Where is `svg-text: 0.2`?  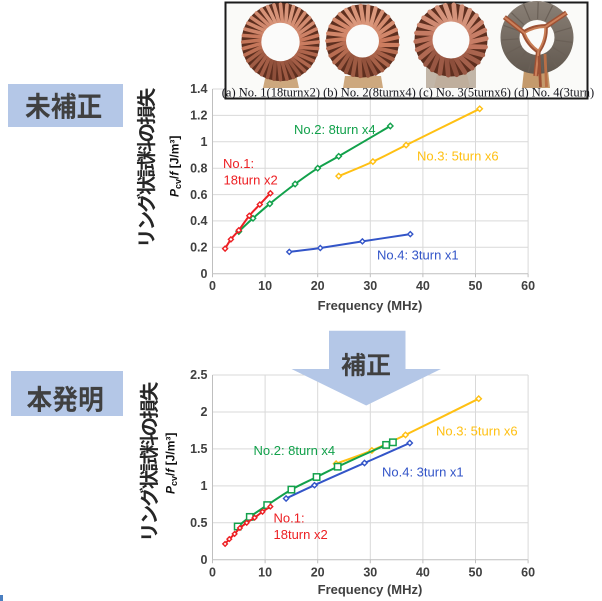
svg-text: 0.2 is located at coordinates (198, 248).